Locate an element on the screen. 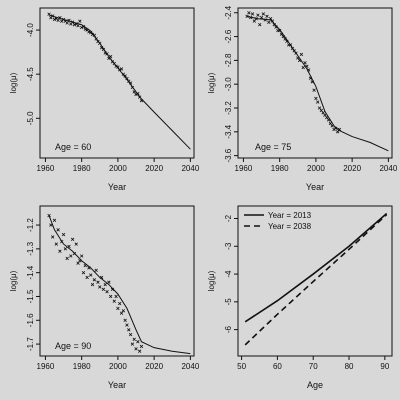 The image size is (400, 400). age-annotation: Age = 60 is located at coordinates (73, 147).